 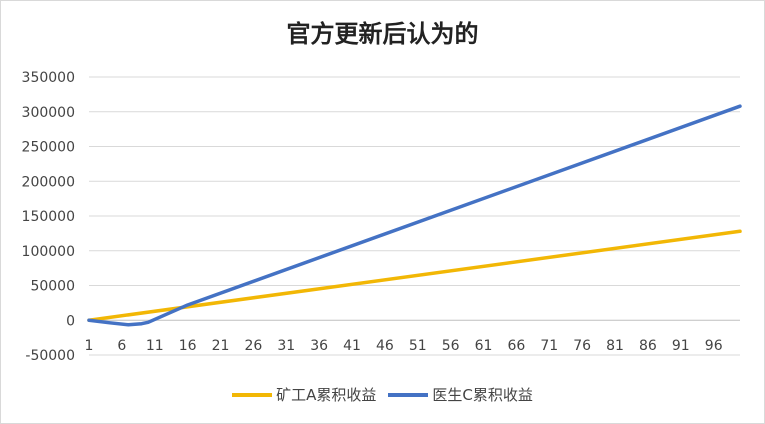 What do you see at coordinates (326, 395) in the screenshot?
I see `legend-label-miner-a: 矿工A累积收益` at bounding box center [326, 395].